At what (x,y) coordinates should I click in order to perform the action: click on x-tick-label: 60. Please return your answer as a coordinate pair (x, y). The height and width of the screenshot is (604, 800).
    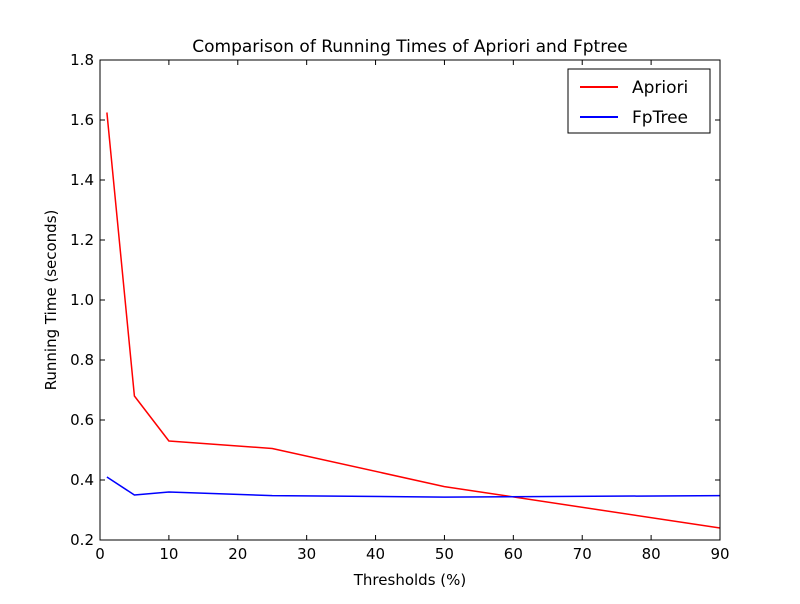
    Looking at the image, I should click on (513, 554).